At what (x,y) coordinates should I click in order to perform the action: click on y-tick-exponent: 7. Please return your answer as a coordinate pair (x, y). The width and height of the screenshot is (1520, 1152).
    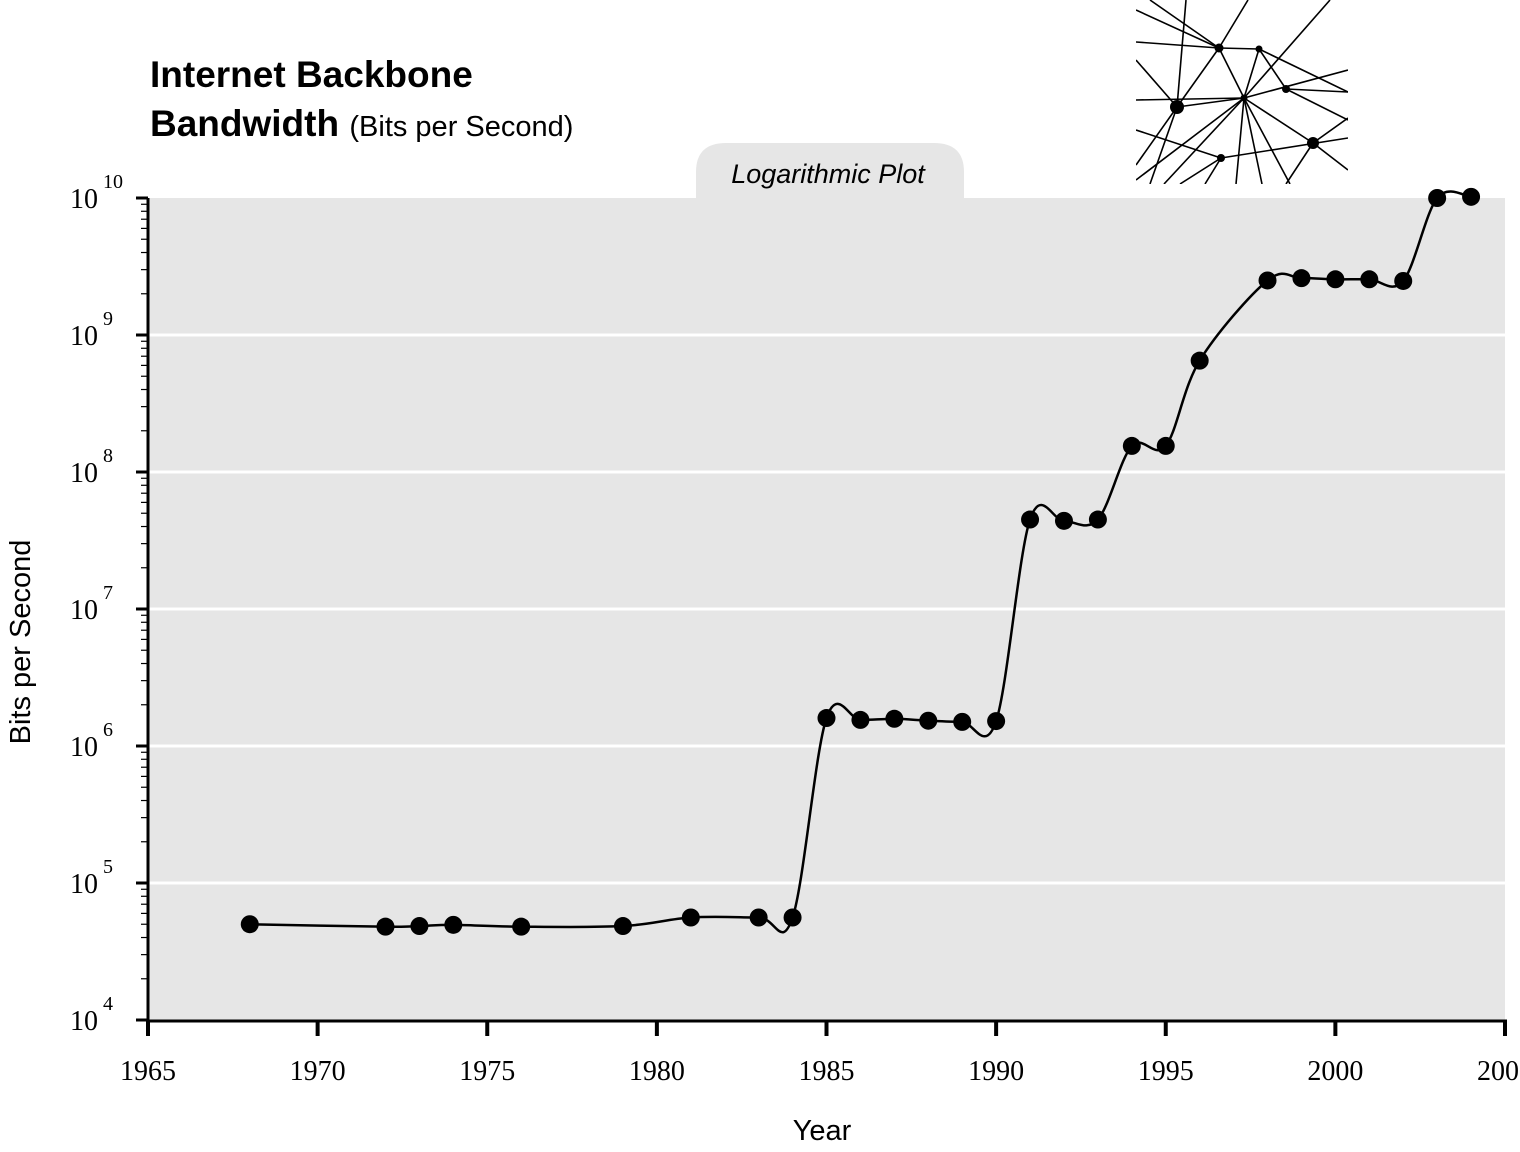
    Looking at the image, I should click on (108, 593).